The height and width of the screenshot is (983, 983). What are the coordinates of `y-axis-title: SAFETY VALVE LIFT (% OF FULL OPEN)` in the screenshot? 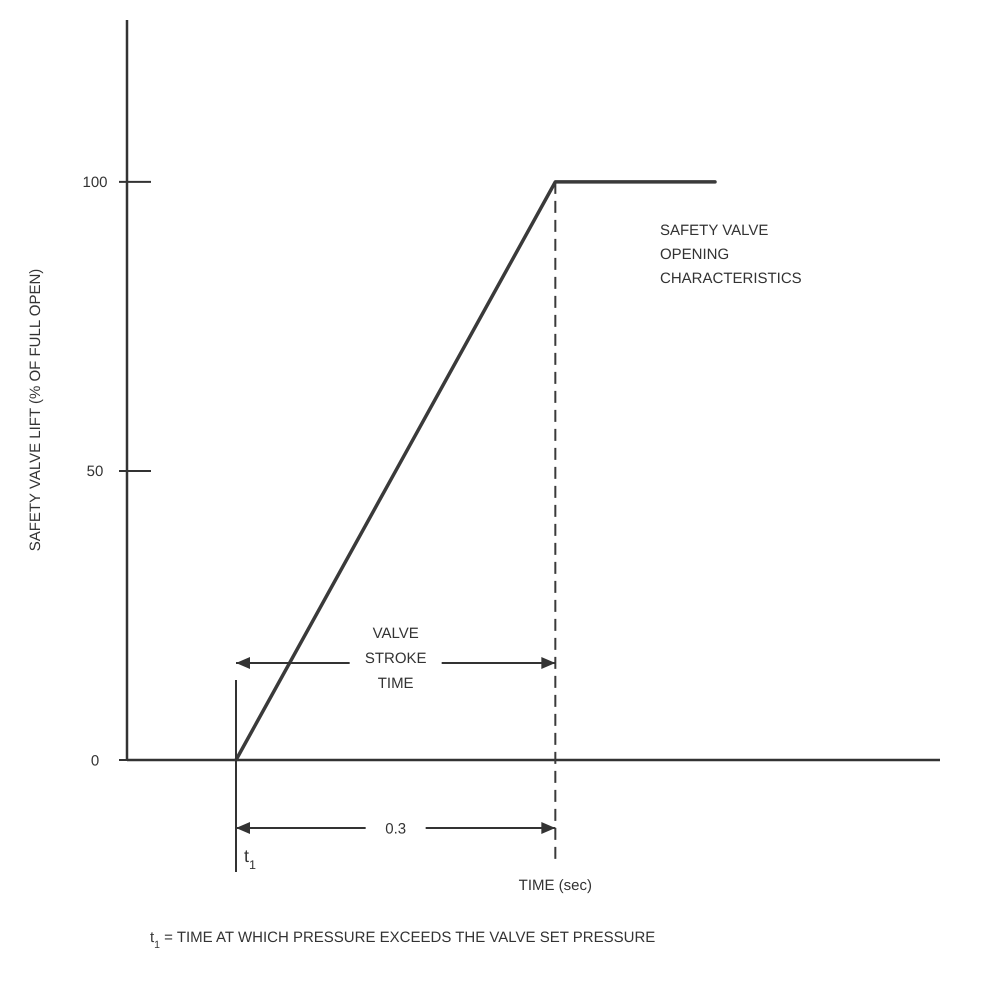 It's located at (35, 410).